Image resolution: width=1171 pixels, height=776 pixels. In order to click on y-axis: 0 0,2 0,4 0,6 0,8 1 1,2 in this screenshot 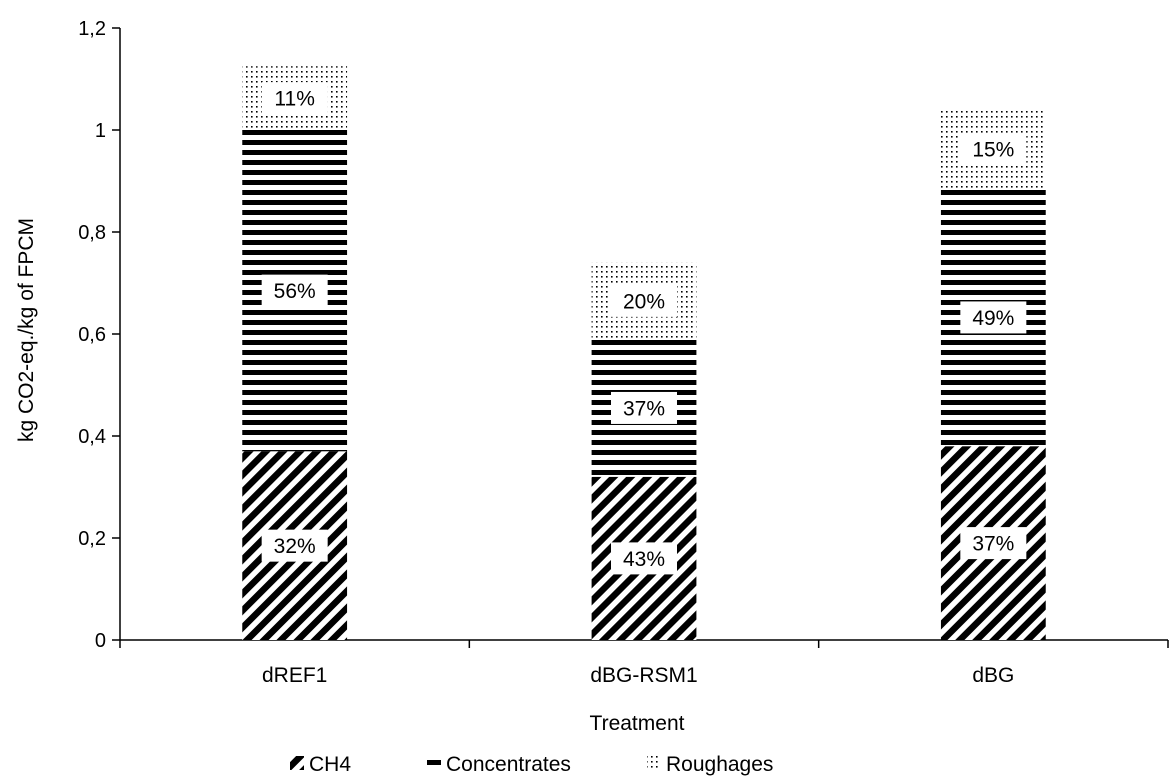, I will do `click(99, 335)`.